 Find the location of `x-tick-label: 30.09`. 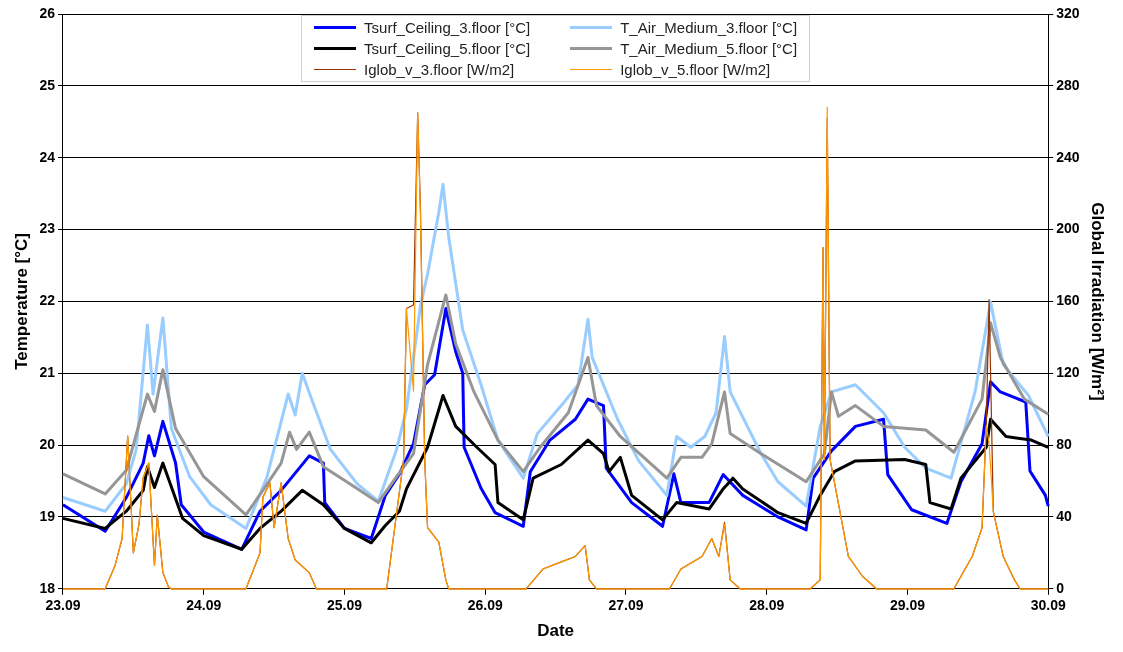

x-tick-label: 30.09 is located at coordinates (1048, 605).